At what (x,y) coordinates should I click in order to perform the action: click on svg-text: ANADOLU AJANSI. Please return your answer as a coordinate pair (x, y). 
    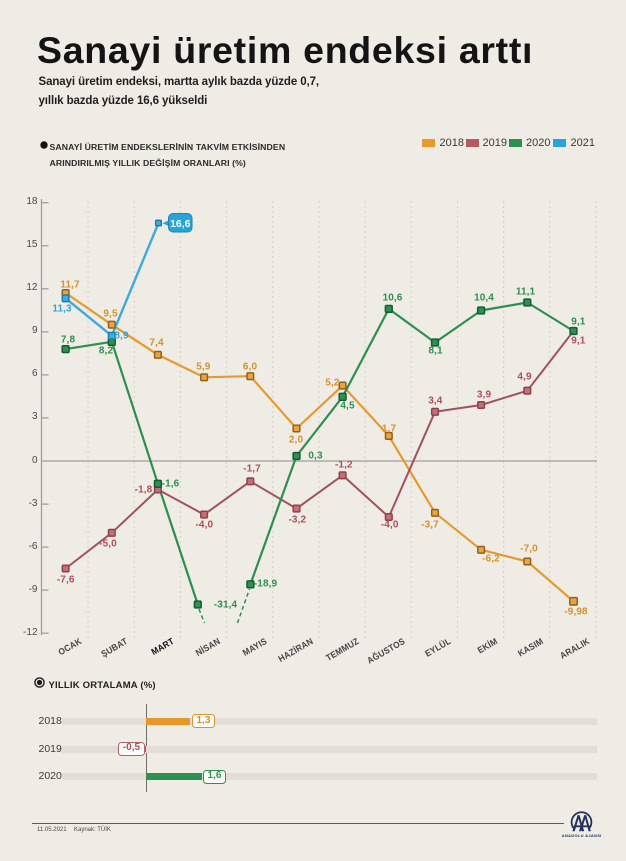
    Looking at the image, I should click on (582, 835).